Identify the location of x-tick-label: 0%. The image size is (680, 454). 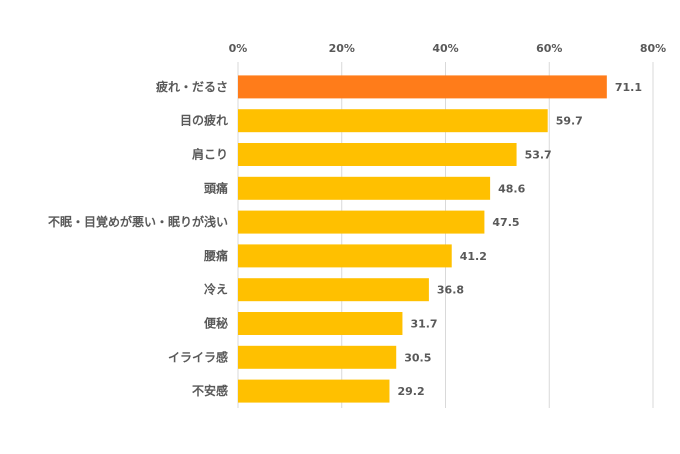
(238, 48).